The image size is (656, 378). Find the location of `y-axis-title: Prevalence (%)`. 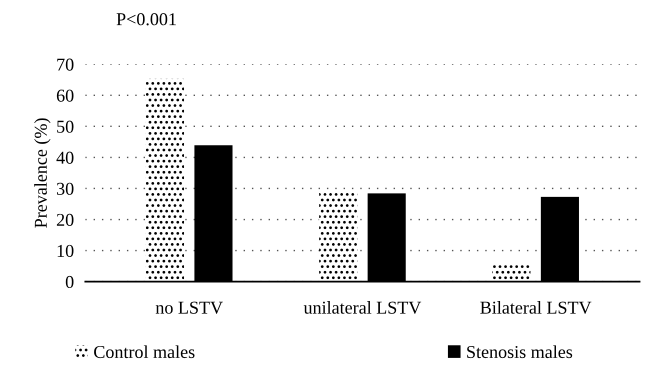

y-axis-title: Prevalence (%) is located at coordinates (42, 173).